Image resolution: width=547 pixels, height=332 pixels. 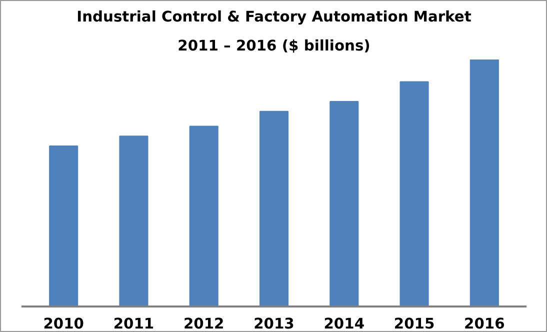 What do you see at coordinates (484, 324) in the screenshot?
I see `x-tick-label: 2016` at bounding box center [484, 324].